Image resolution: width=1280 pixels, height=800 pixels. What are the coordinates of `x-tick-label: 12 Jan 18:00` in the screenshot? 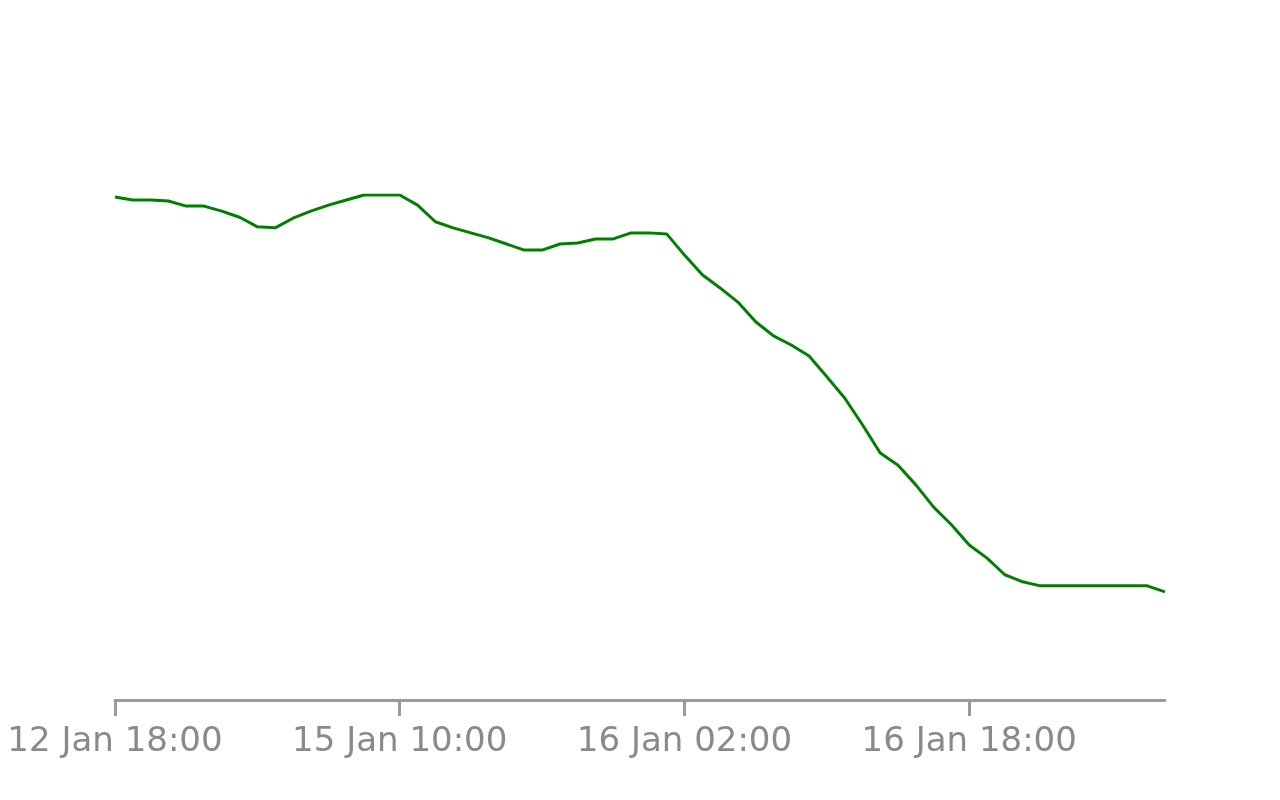 It's located at (115, 739).